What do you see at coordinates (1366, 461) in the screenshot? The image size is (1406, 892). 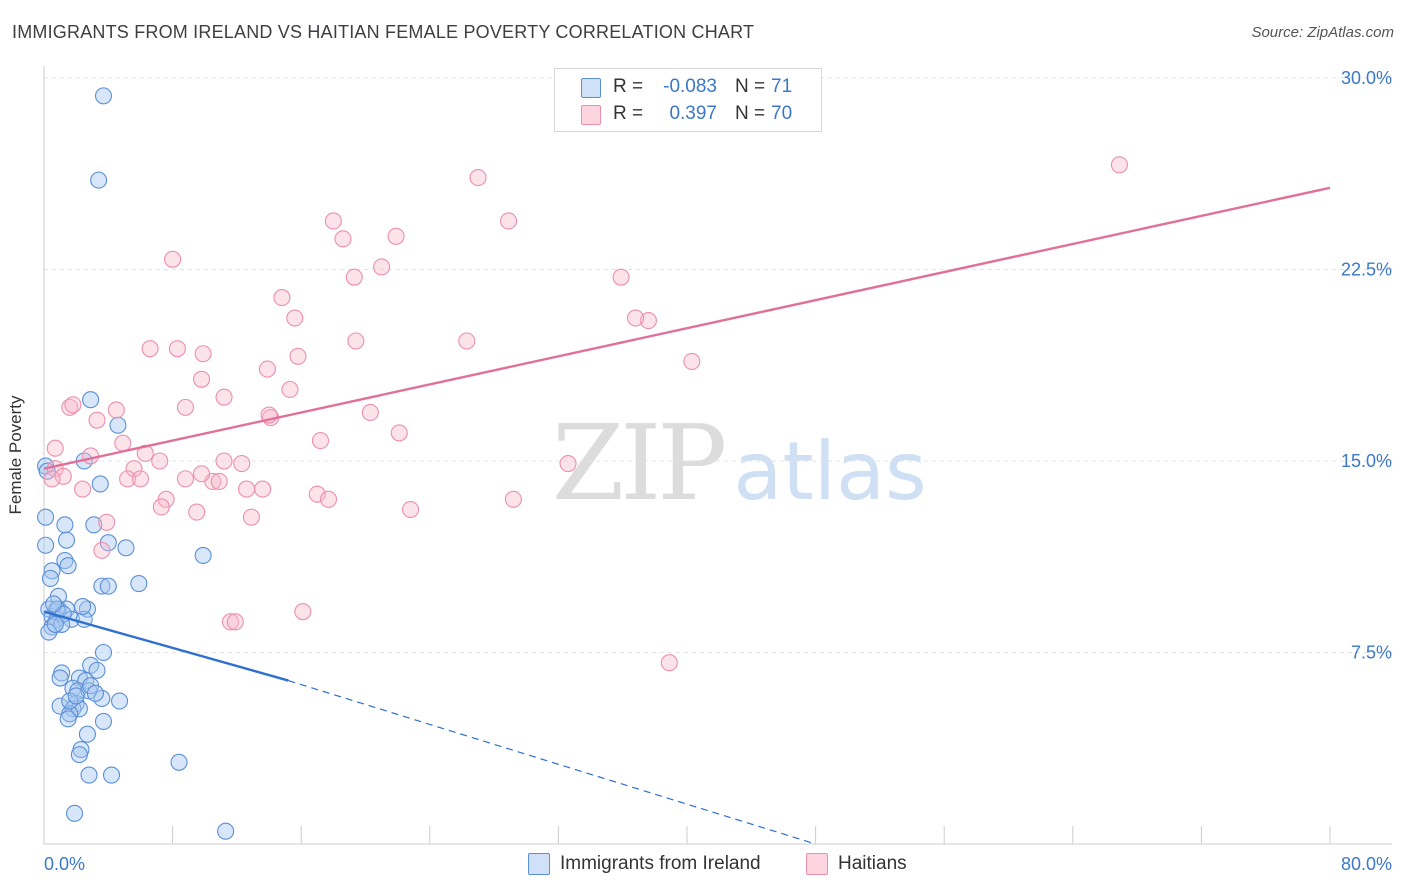 I see `y-tick-label: 15.0%` at bounding box center [1366, 461].